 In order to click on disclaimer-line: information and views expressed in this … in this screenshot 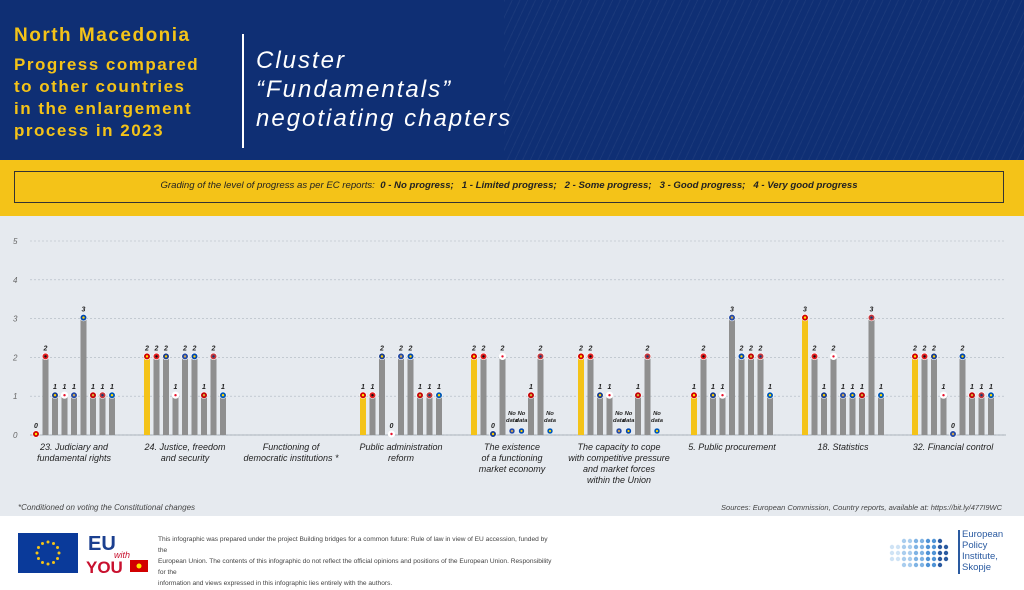, I will do `click(275, 583)`.